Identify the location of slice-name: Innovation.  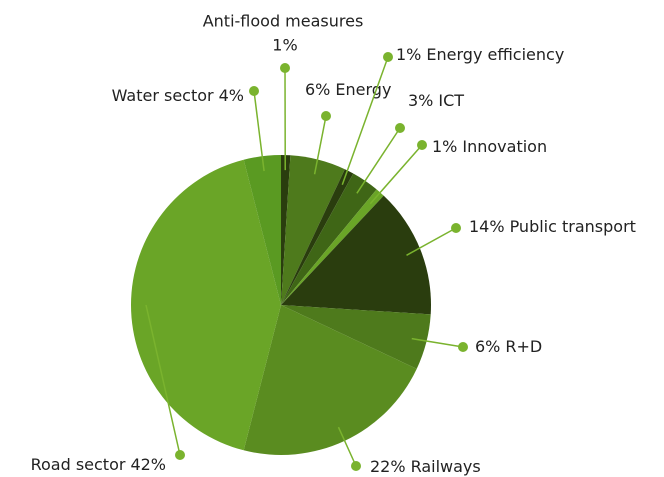
(504, 146).